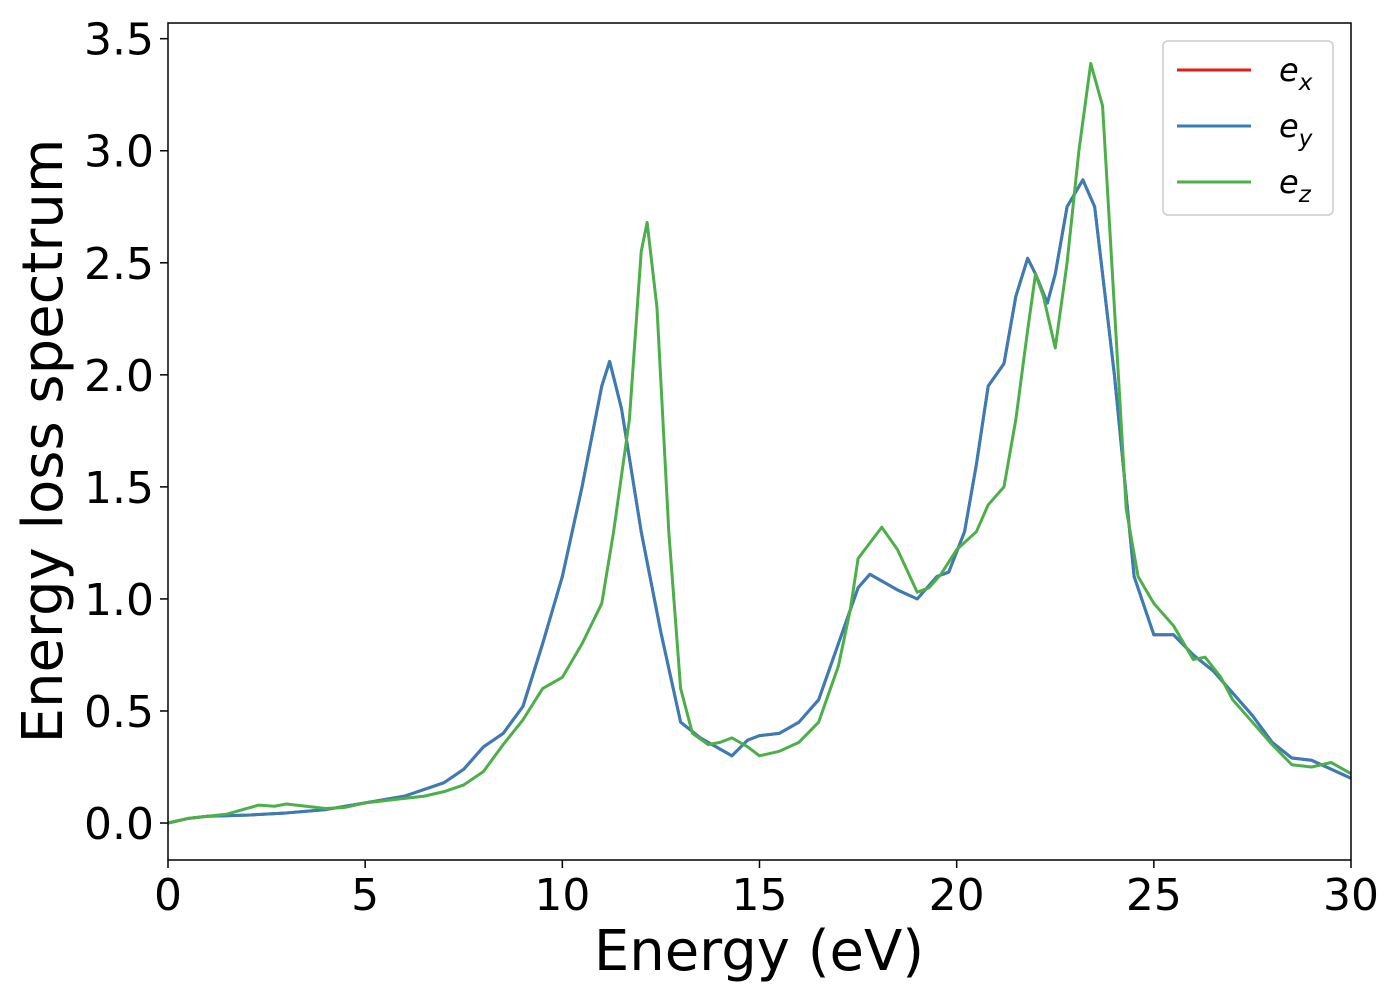  What do you see at coordinates (365, 895) in the screenshot?
I see `x-tick-label: 5` at bounding box center [365, 895].